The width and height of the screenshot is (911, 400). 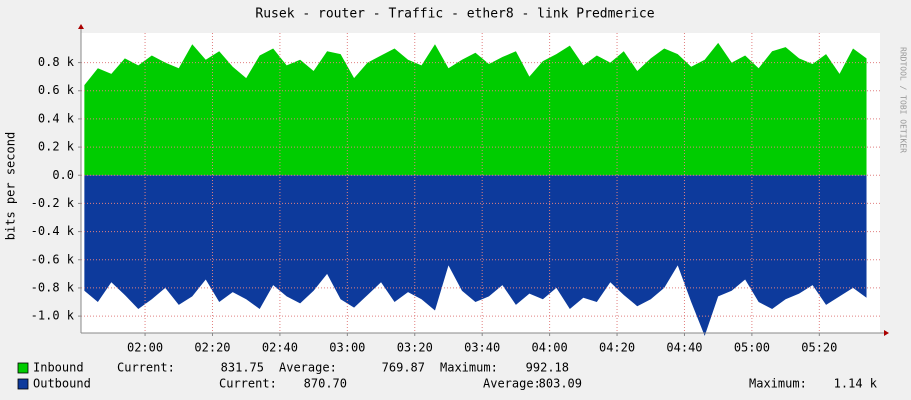 I want to click on y-tick-label: -0.8 k, so click(x=53, y=287).